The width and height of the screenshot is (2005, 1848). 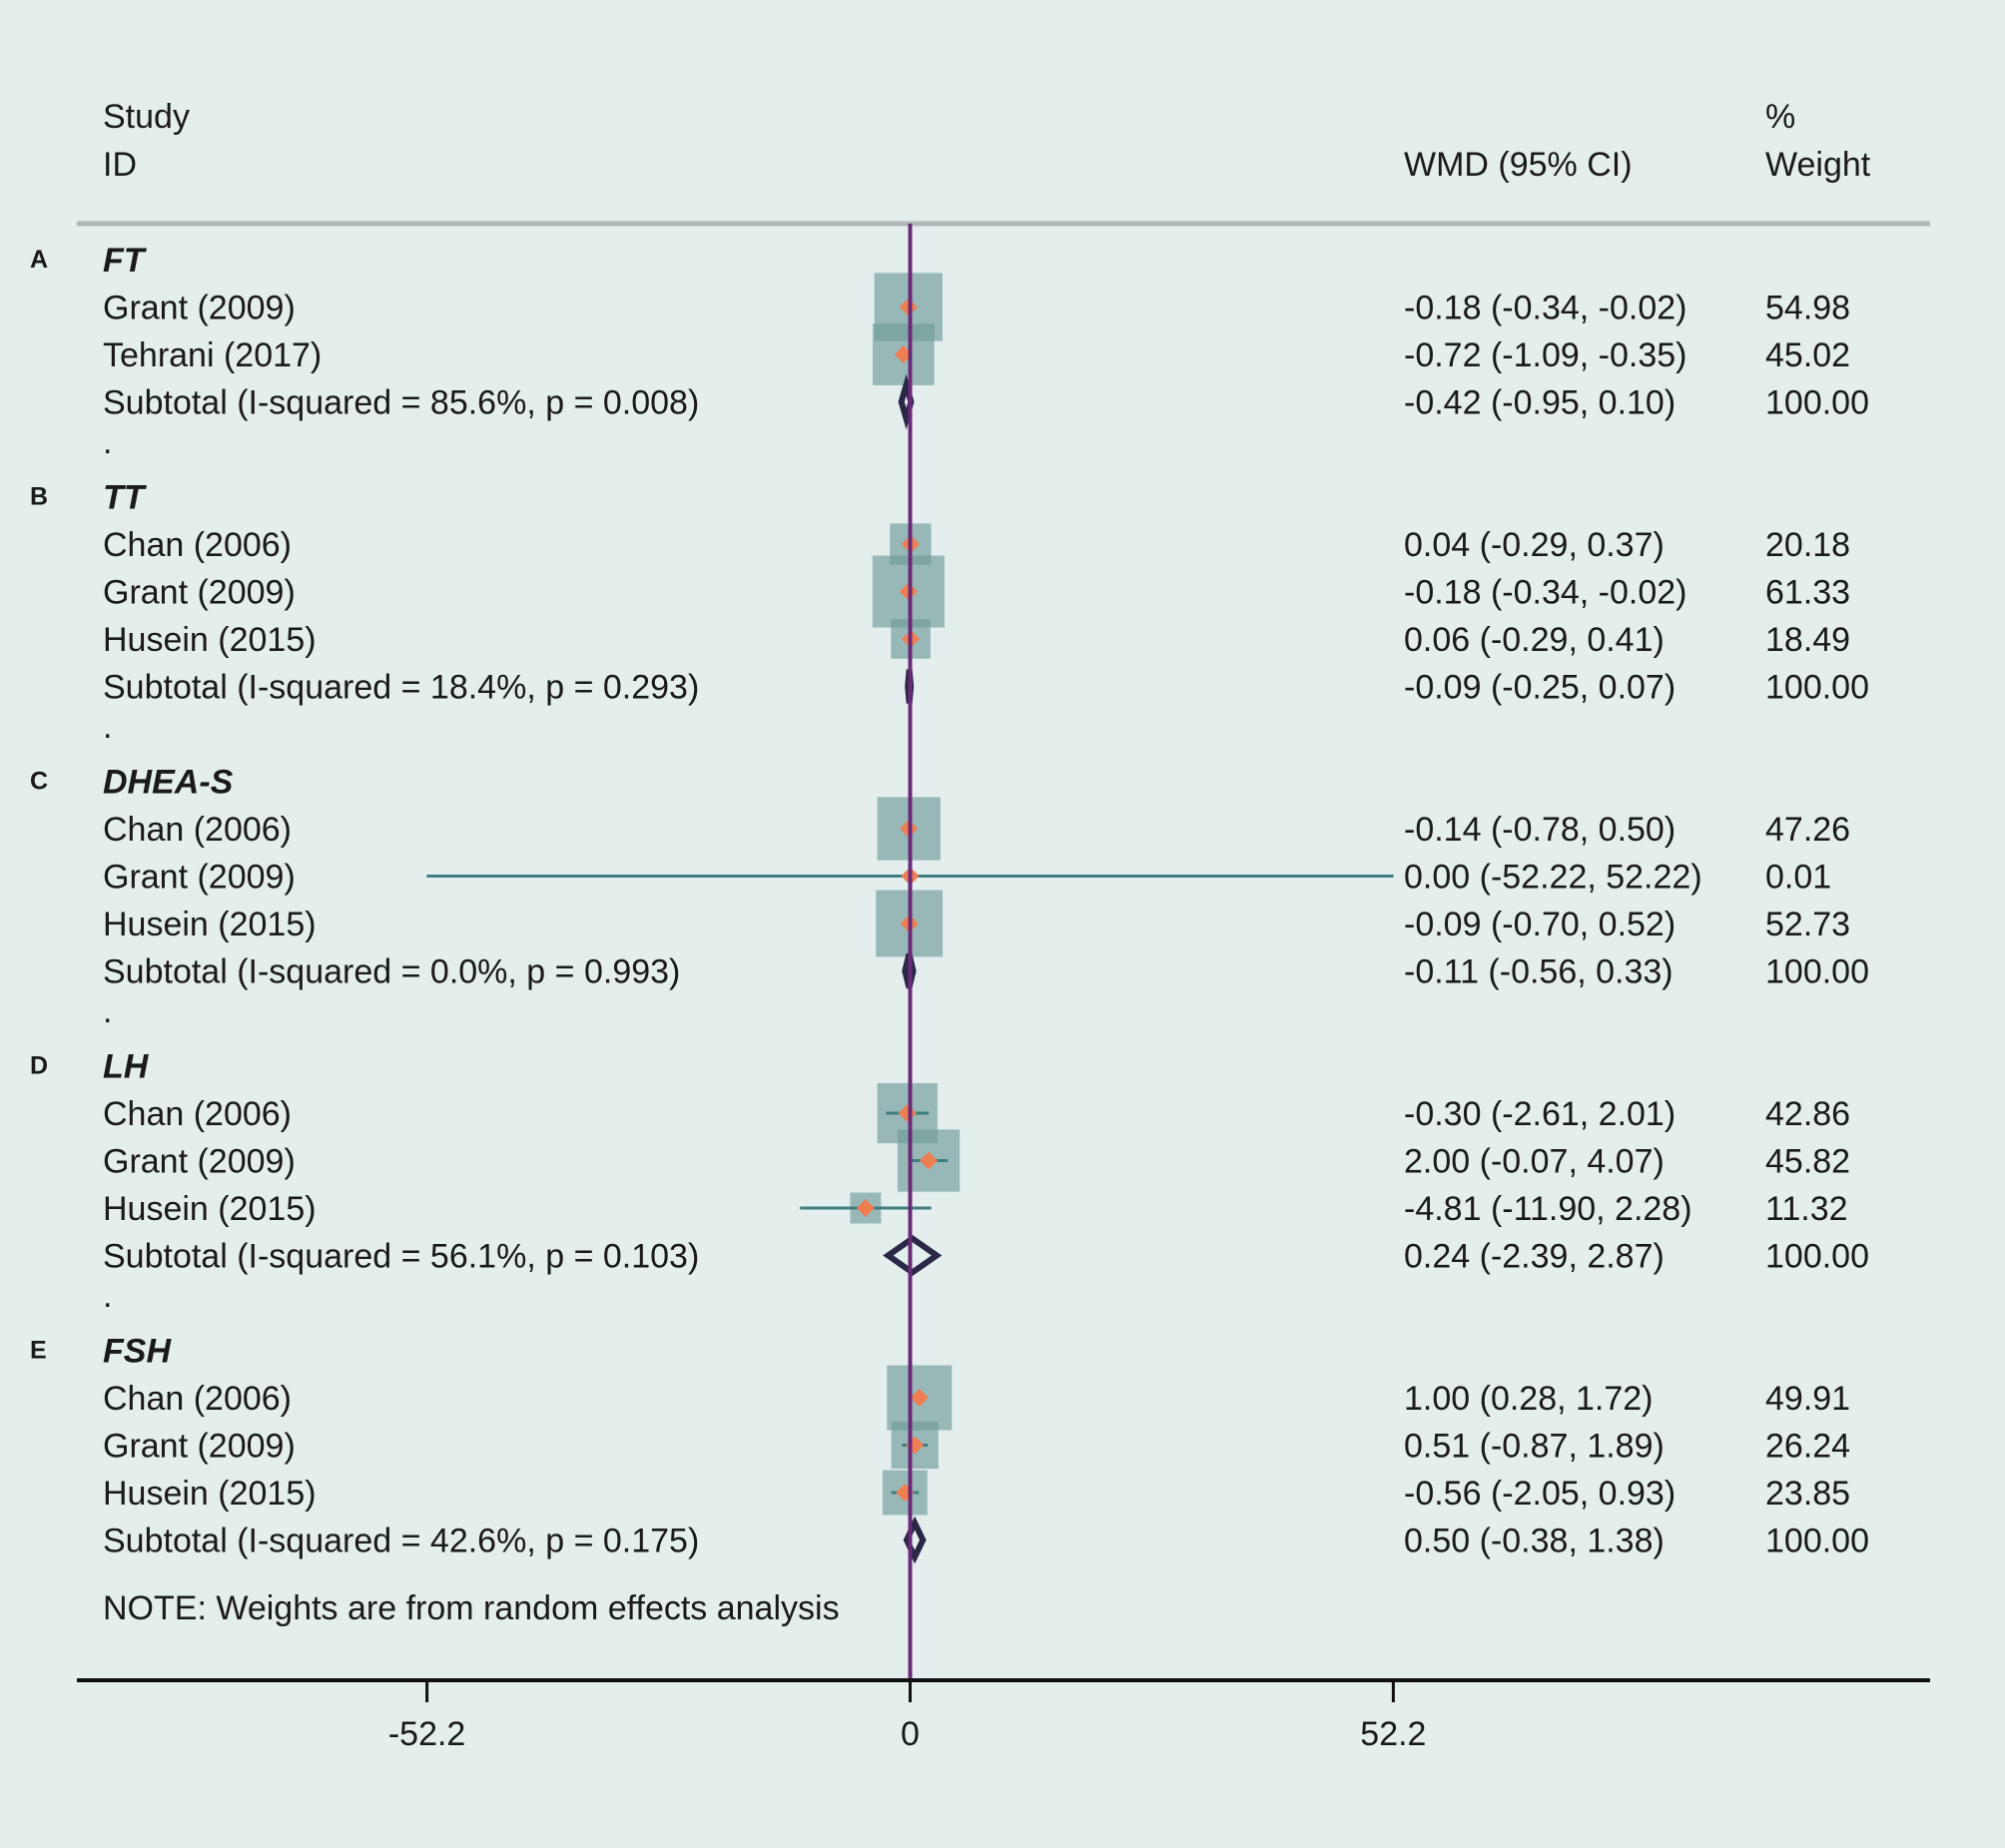 What do you see at coordinates (1808, 1399) in the screenshot?
I see `study-weight: 49.91` at bounding box center [1808, 1399].